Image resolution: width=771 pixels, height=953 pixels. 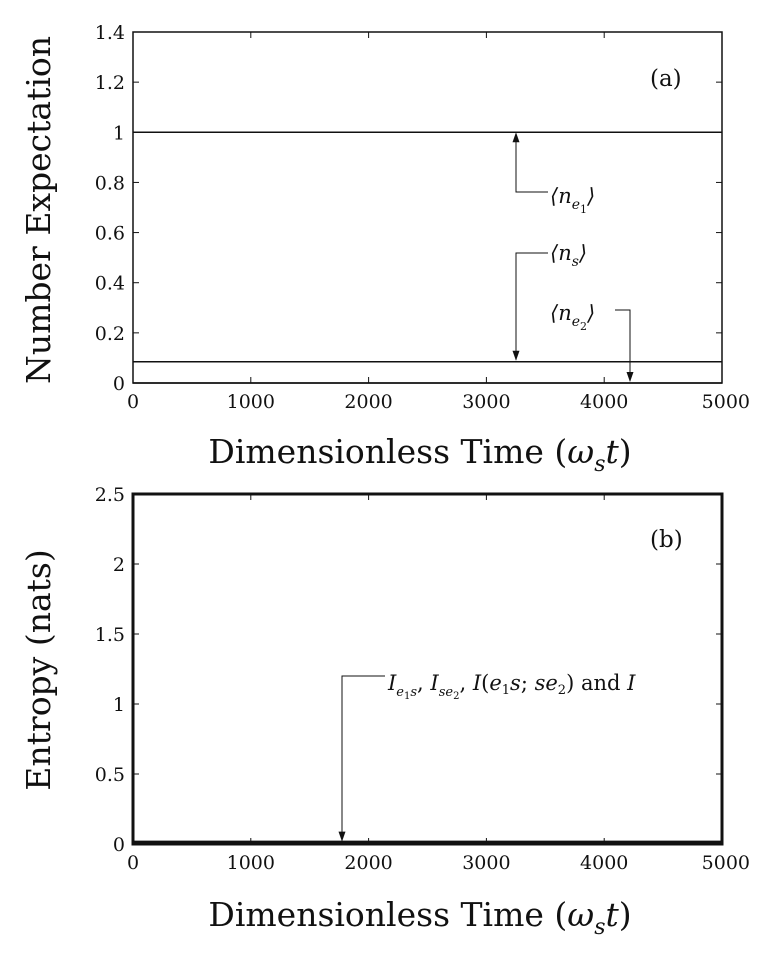 I want to click on x-axis-title-a: Dimensionless Time (ωst), so click(x=419, y=454).